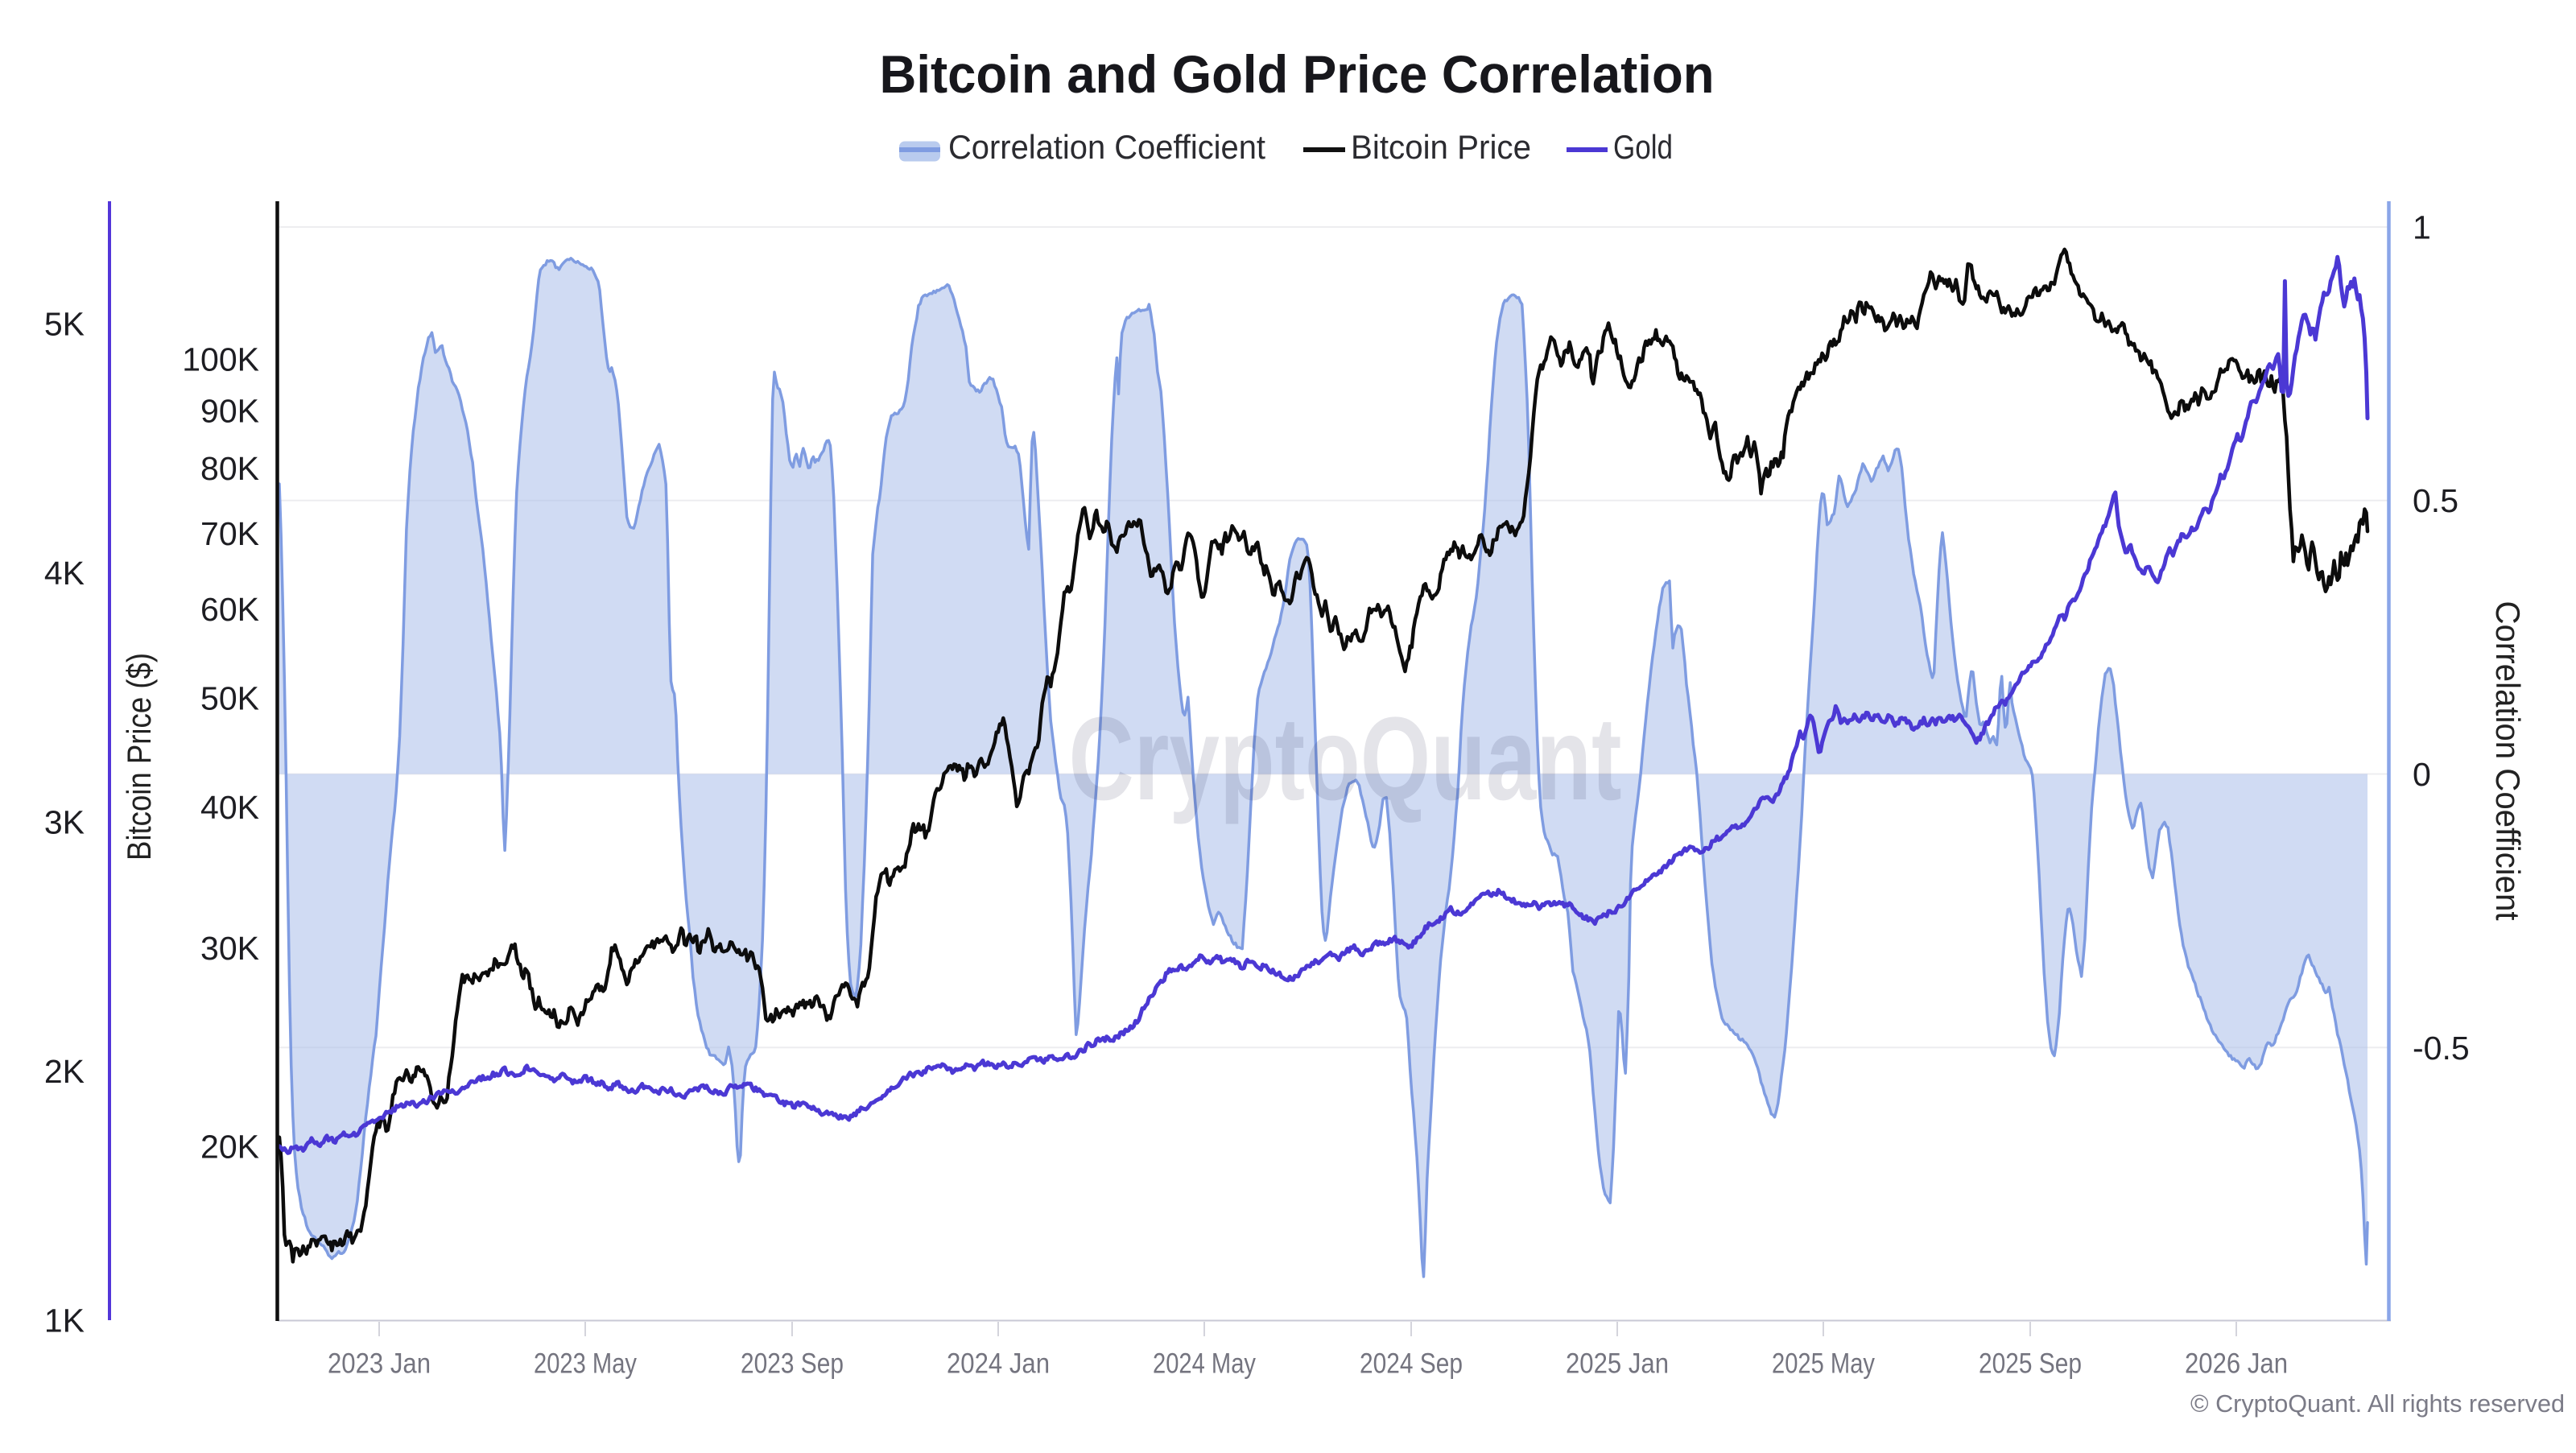 The height and width of the screenshot is (1453, 2576). What do you see at coordinates (1441, 147) in the screenshot?
I see `svg-text: Bitcoin Price` at bounding box center [1441, 147].